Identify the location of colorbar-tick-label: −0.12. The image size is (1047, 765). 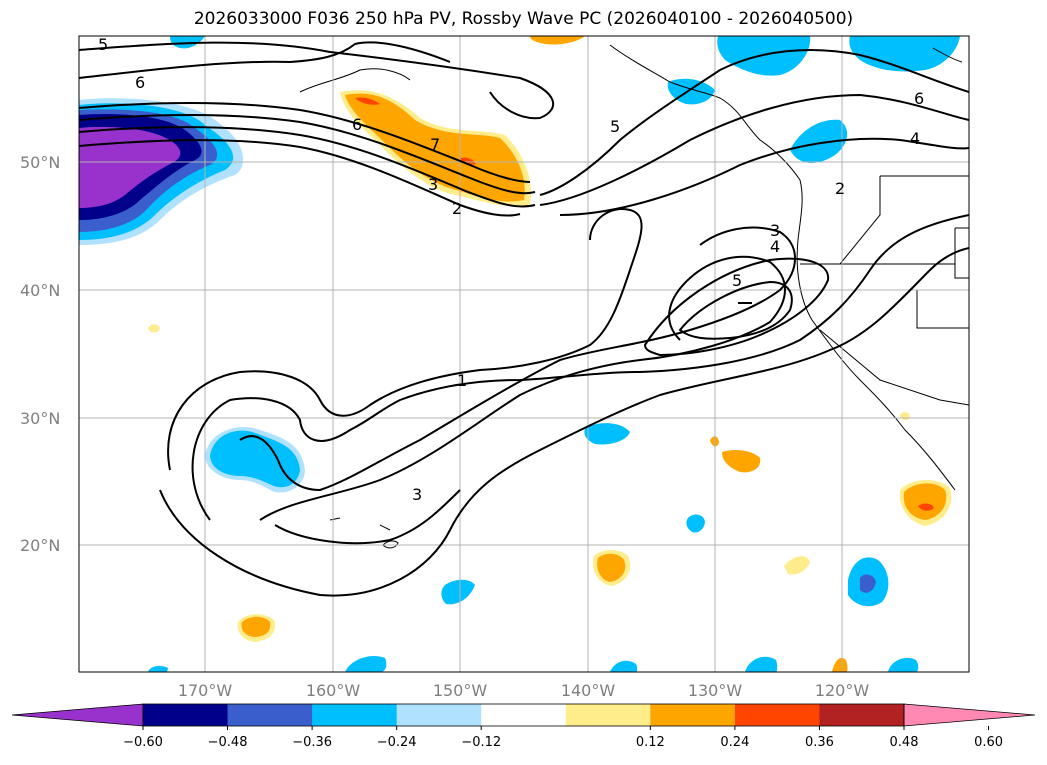
(481, 742).